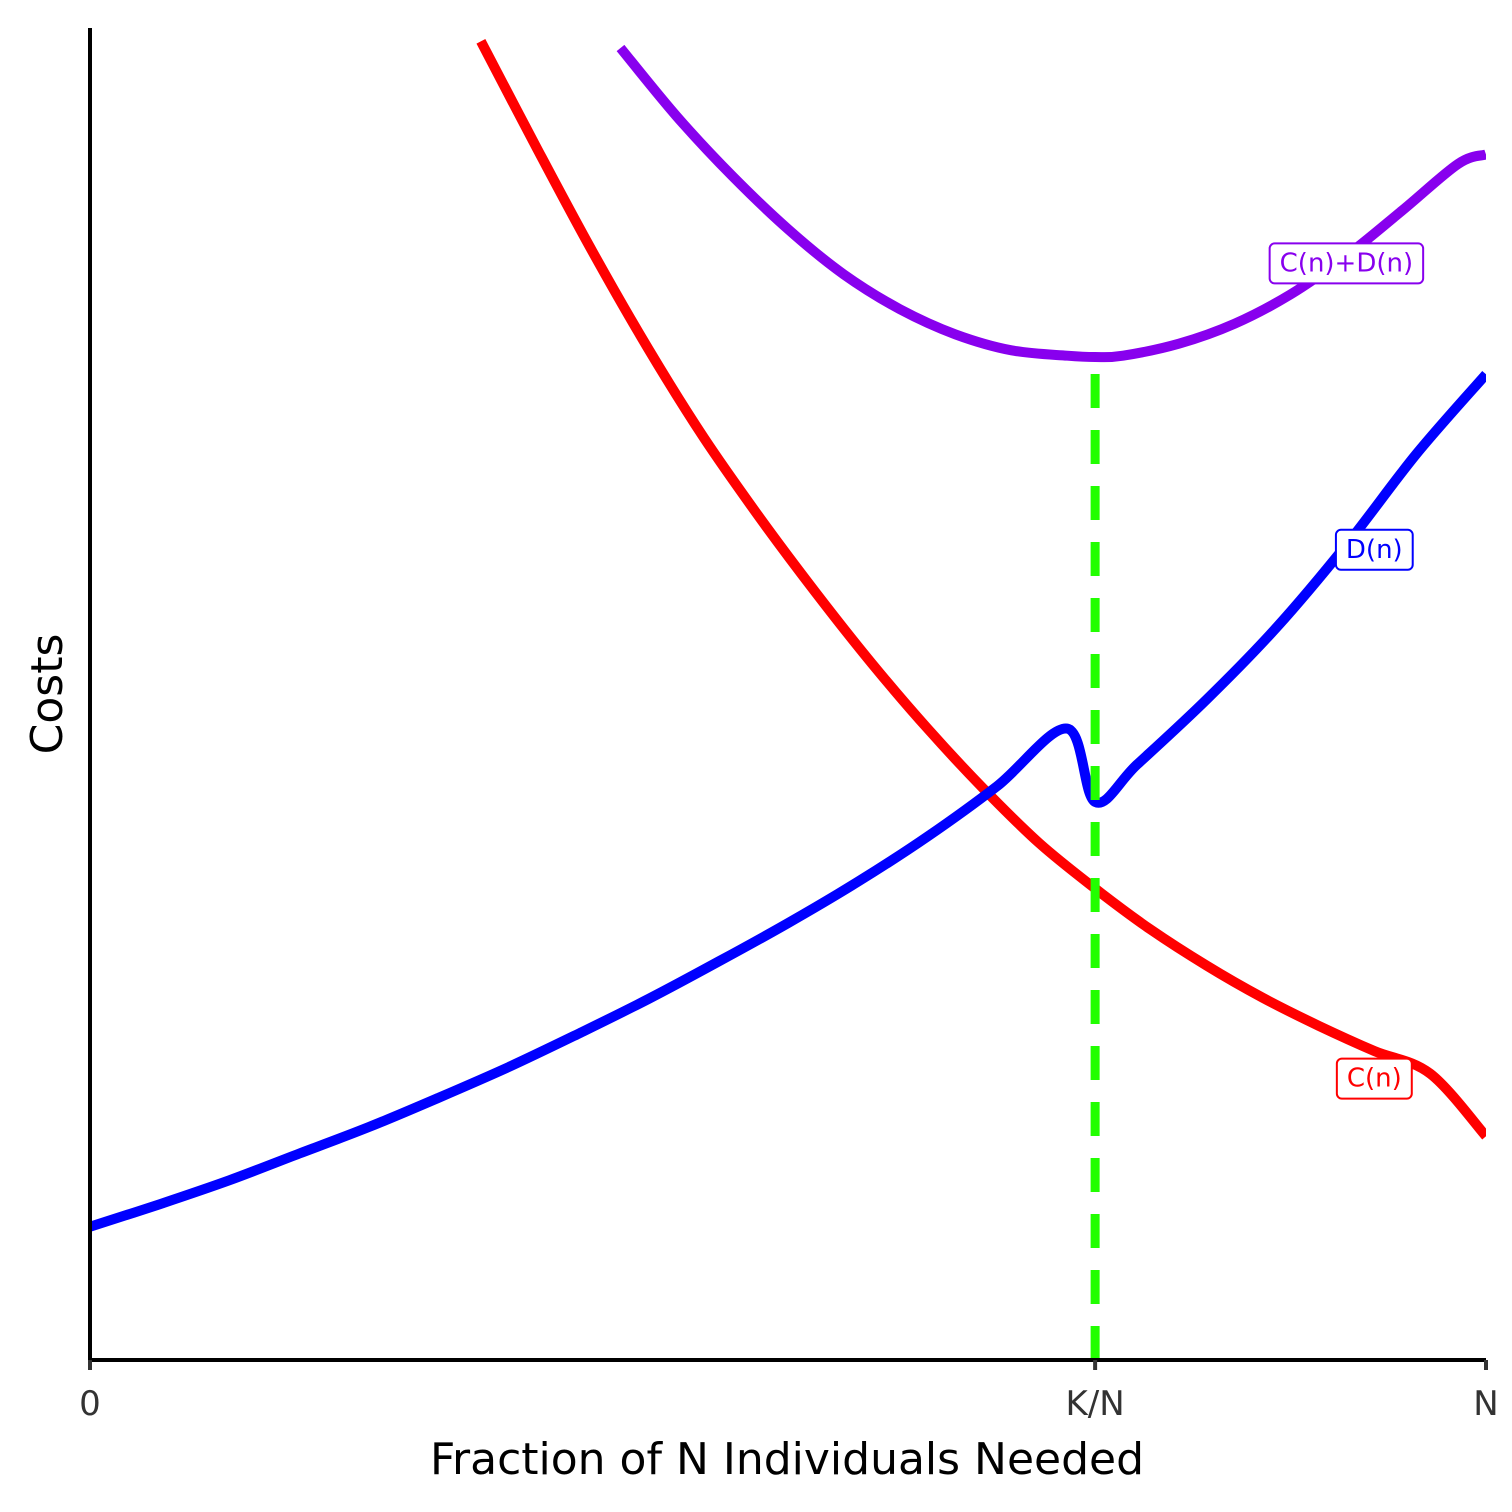 Image resolution: width=1512 pixels, height=1512 pixels. What do you see at coordinates (1346, 671) in the screenshot?
I see `curve-labels: C(n)+D(n) D(n) C(n)` at bounding box center [1346, 671].